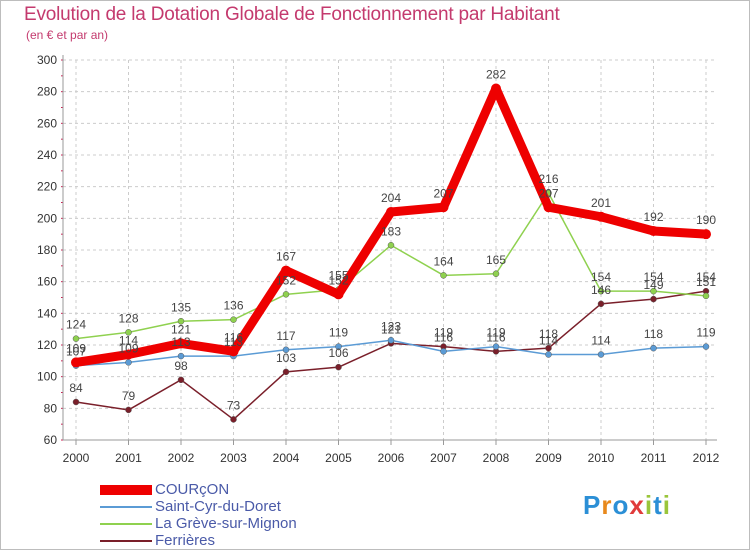 This screenshot has width=750, height=550. I want to click on x-tick-label: 2009, so click(548, 458).